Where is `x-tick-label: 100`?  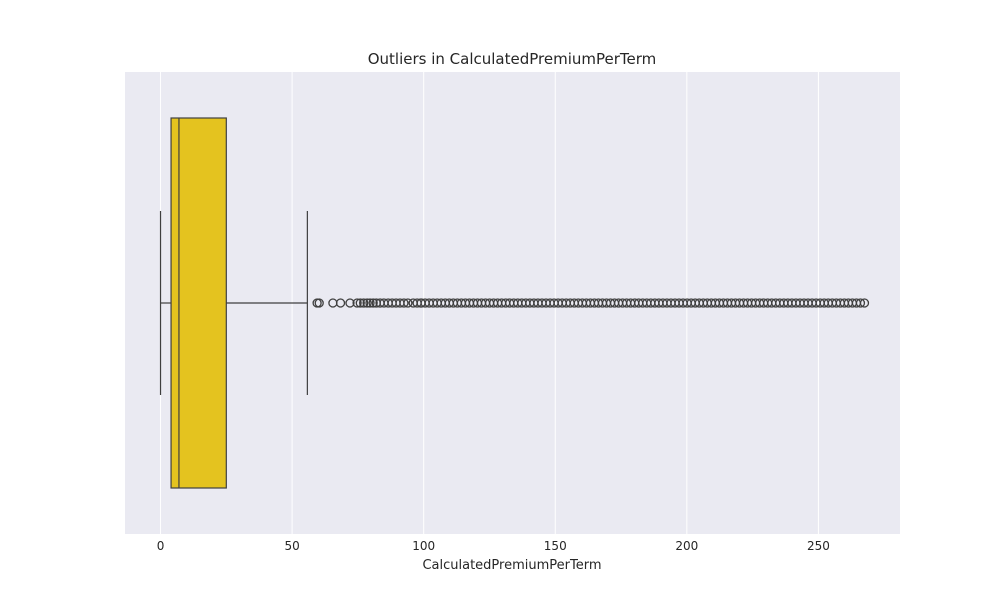 x-tick-label: 100 is located at coordinates (423, 546).